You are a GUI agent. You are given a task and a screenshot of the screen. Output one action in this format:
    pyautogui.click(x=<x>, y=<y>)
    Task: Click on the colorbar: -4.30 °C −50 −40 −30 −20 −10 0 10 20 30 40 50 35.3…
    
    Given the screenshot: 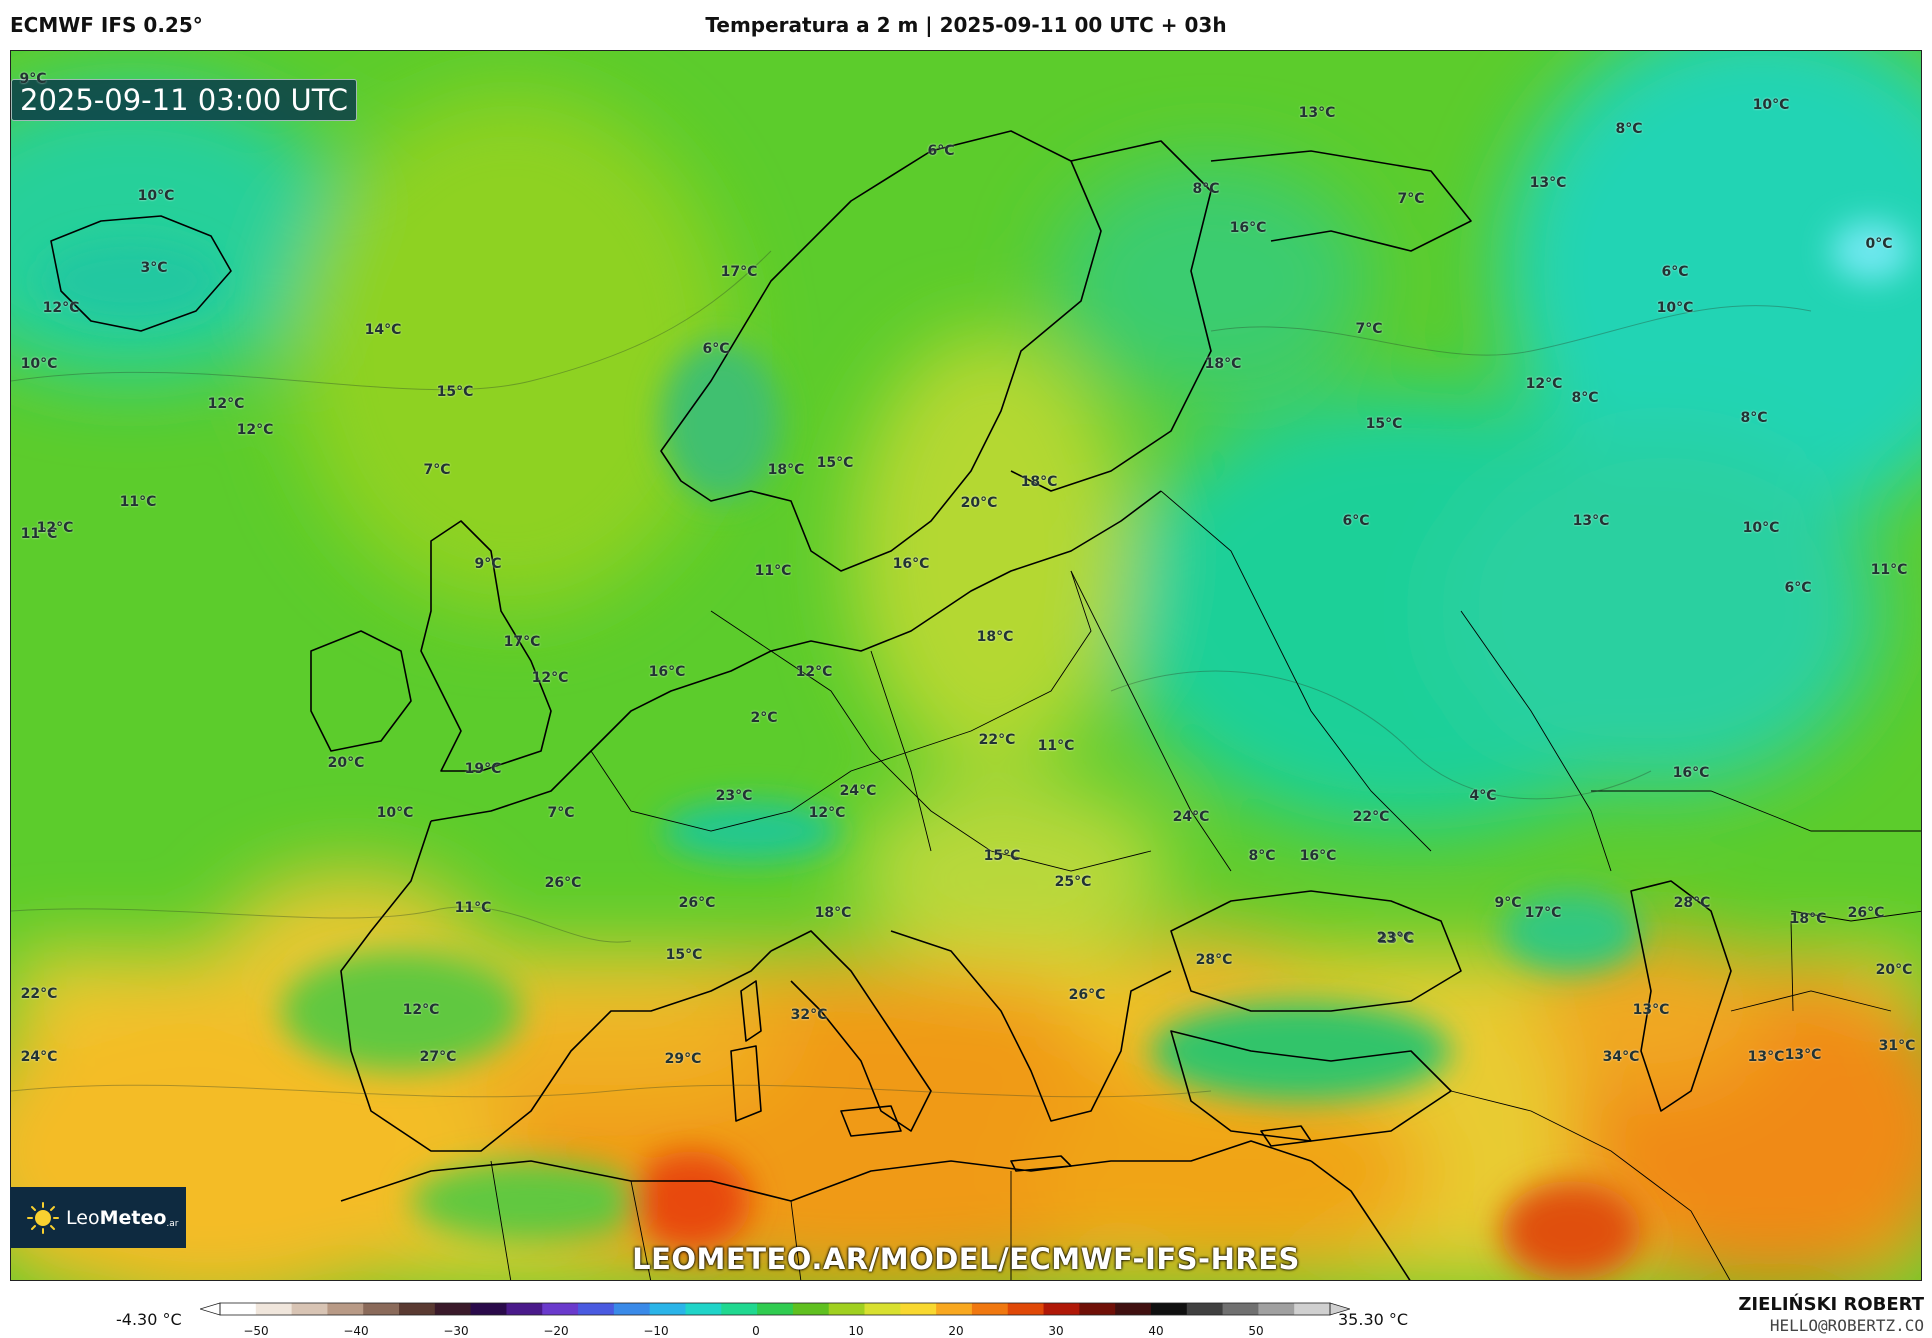 What is the action you would take?
    pyautogui.click(x=966, y=1310)
    